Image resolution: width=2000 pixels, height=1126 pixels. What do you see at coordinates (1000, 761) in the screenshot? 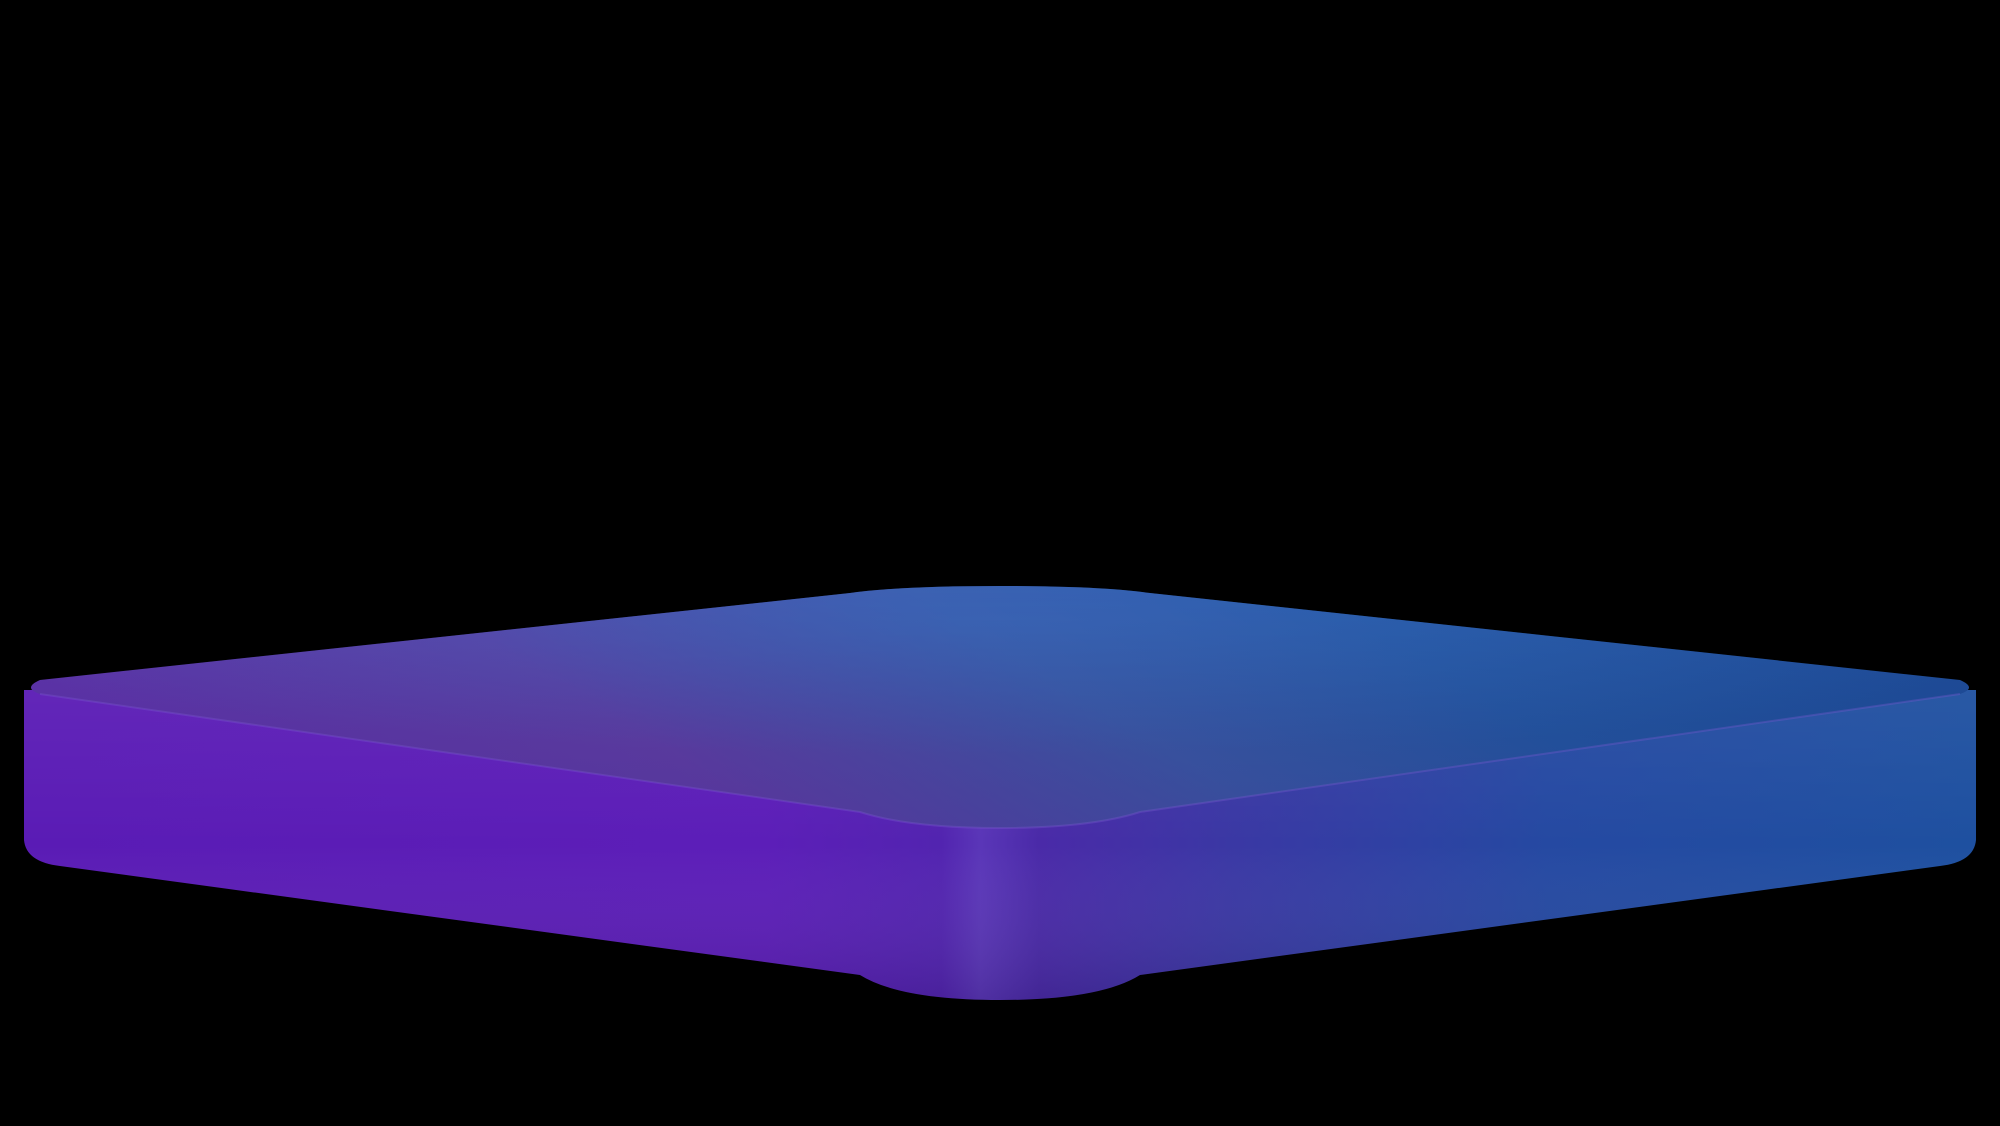
I see `slab-rim-highlight` at bounding box center [1000, 761].